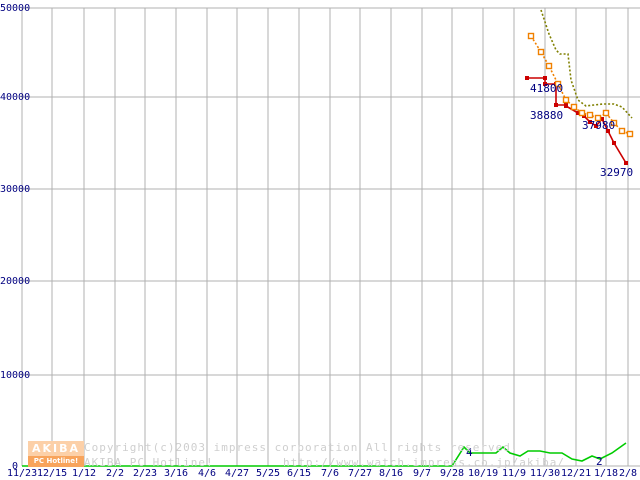  I want to click on x-axis-tick-label: 9/28, so click(452, 473).